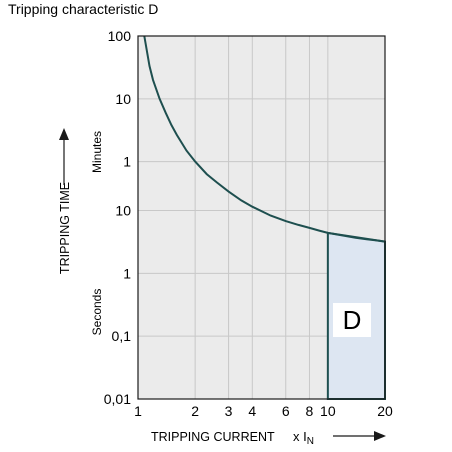  Describe the element at coordinates (229, 411) in the screenshot. I see `x-tick-label: 3` at that location.